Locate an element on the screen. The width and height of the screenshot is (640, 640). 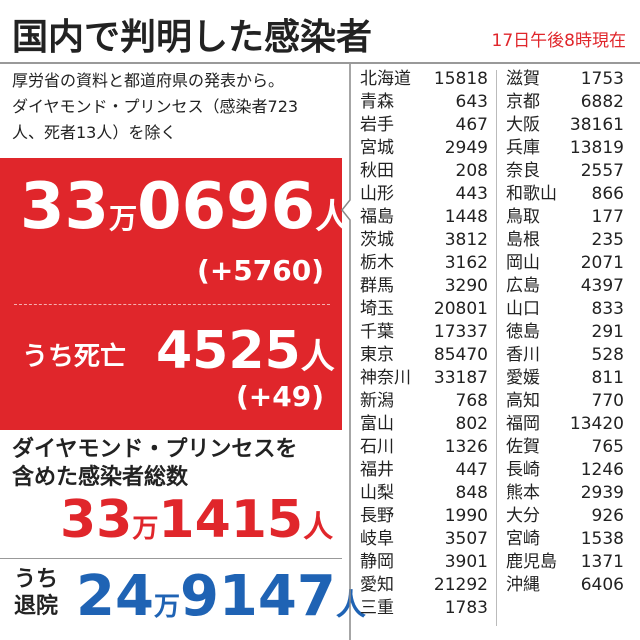
table-row: 滋賀 1753 is located at coordinates (565, 79).